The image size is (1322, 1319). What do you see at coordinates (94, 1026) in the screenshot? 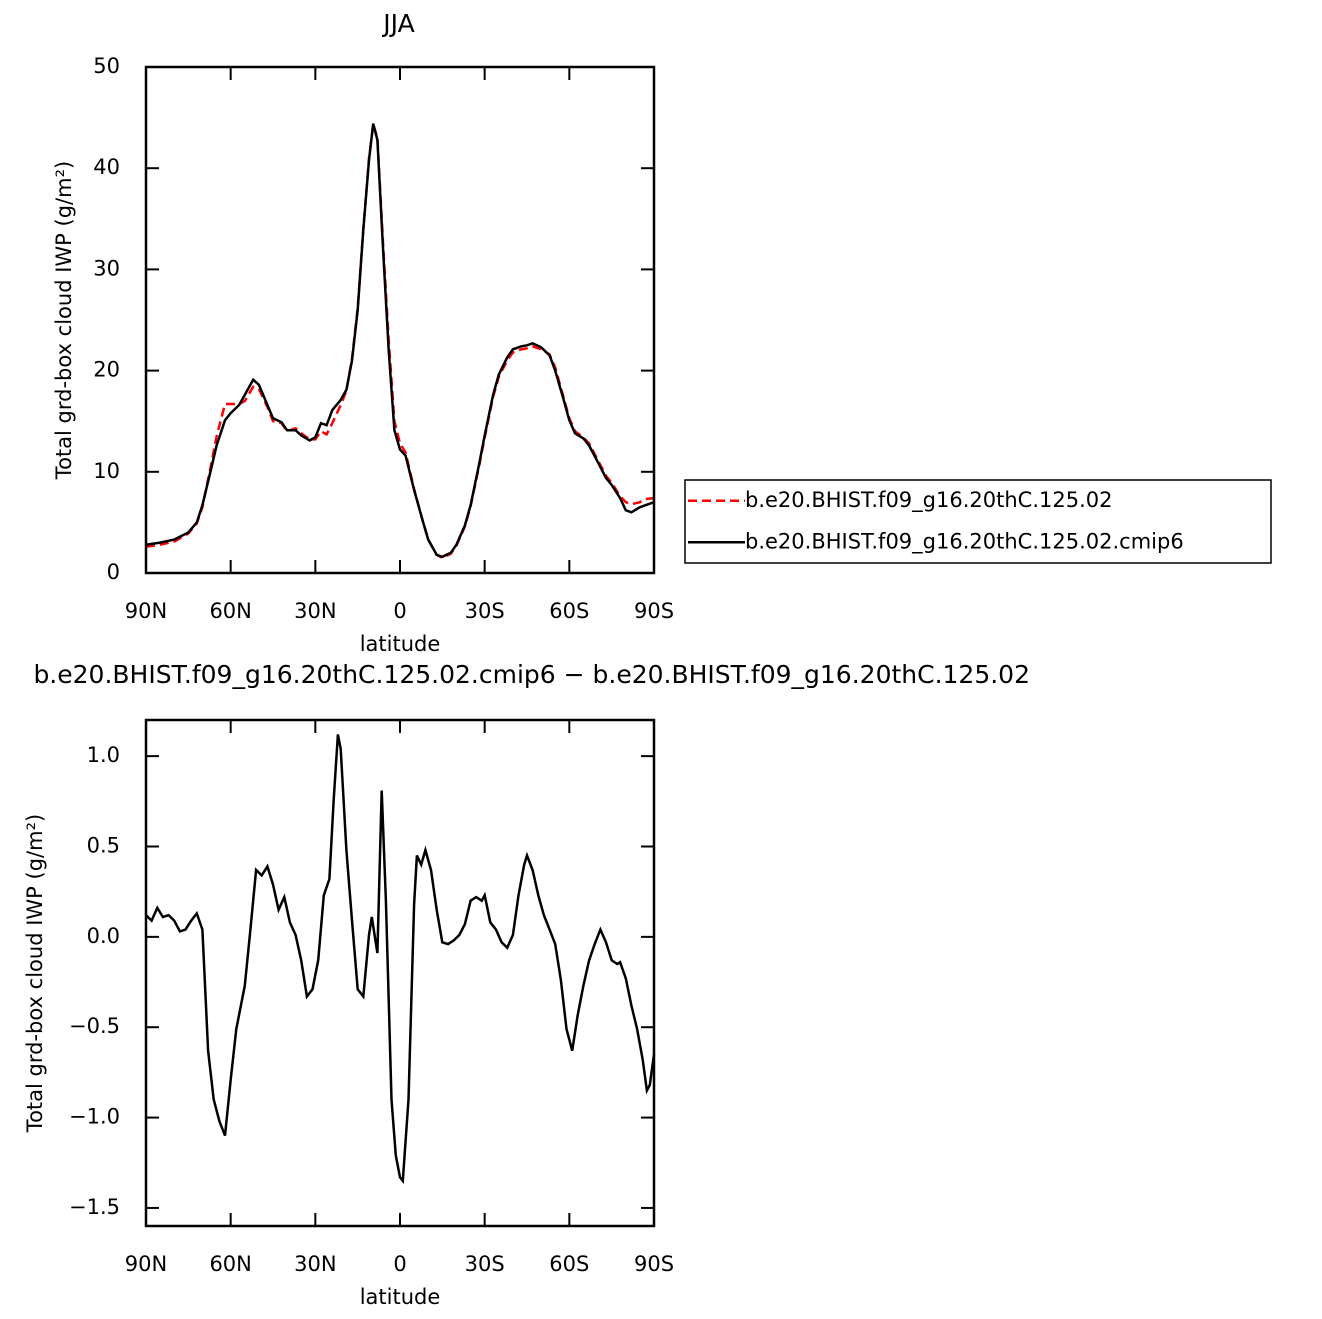
I see `y-tick-label: −0.5` at bounding box center [94, 1026].